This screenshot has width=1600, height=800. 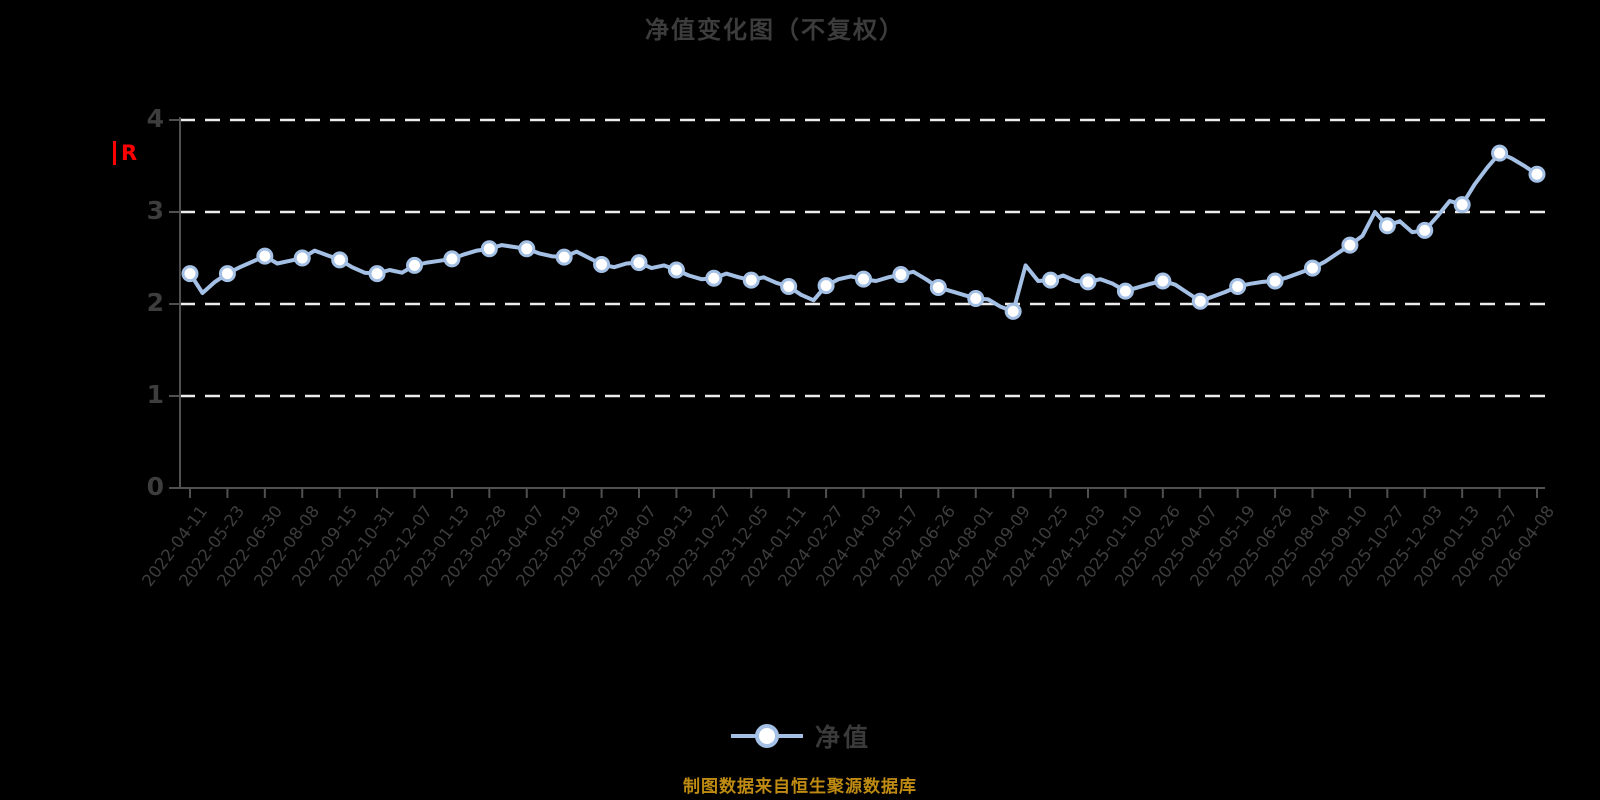 What do you see at coordinates (800, 787) in the screenshot?
I see `data-source-note: 制图数据来自恒生聚源数据库` at bounding box center [800, 787].